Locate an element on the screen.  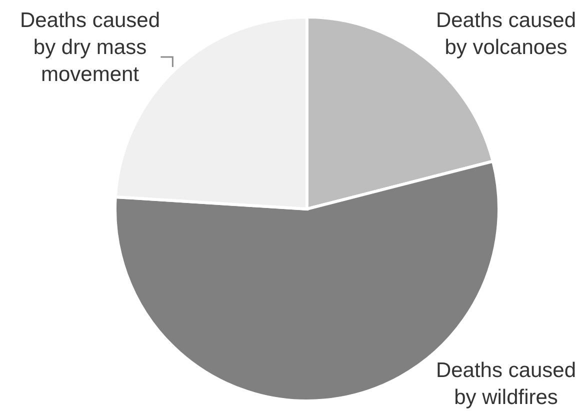
slice-label: Deaths caused by wildfires is located at coordinates (506, 384).